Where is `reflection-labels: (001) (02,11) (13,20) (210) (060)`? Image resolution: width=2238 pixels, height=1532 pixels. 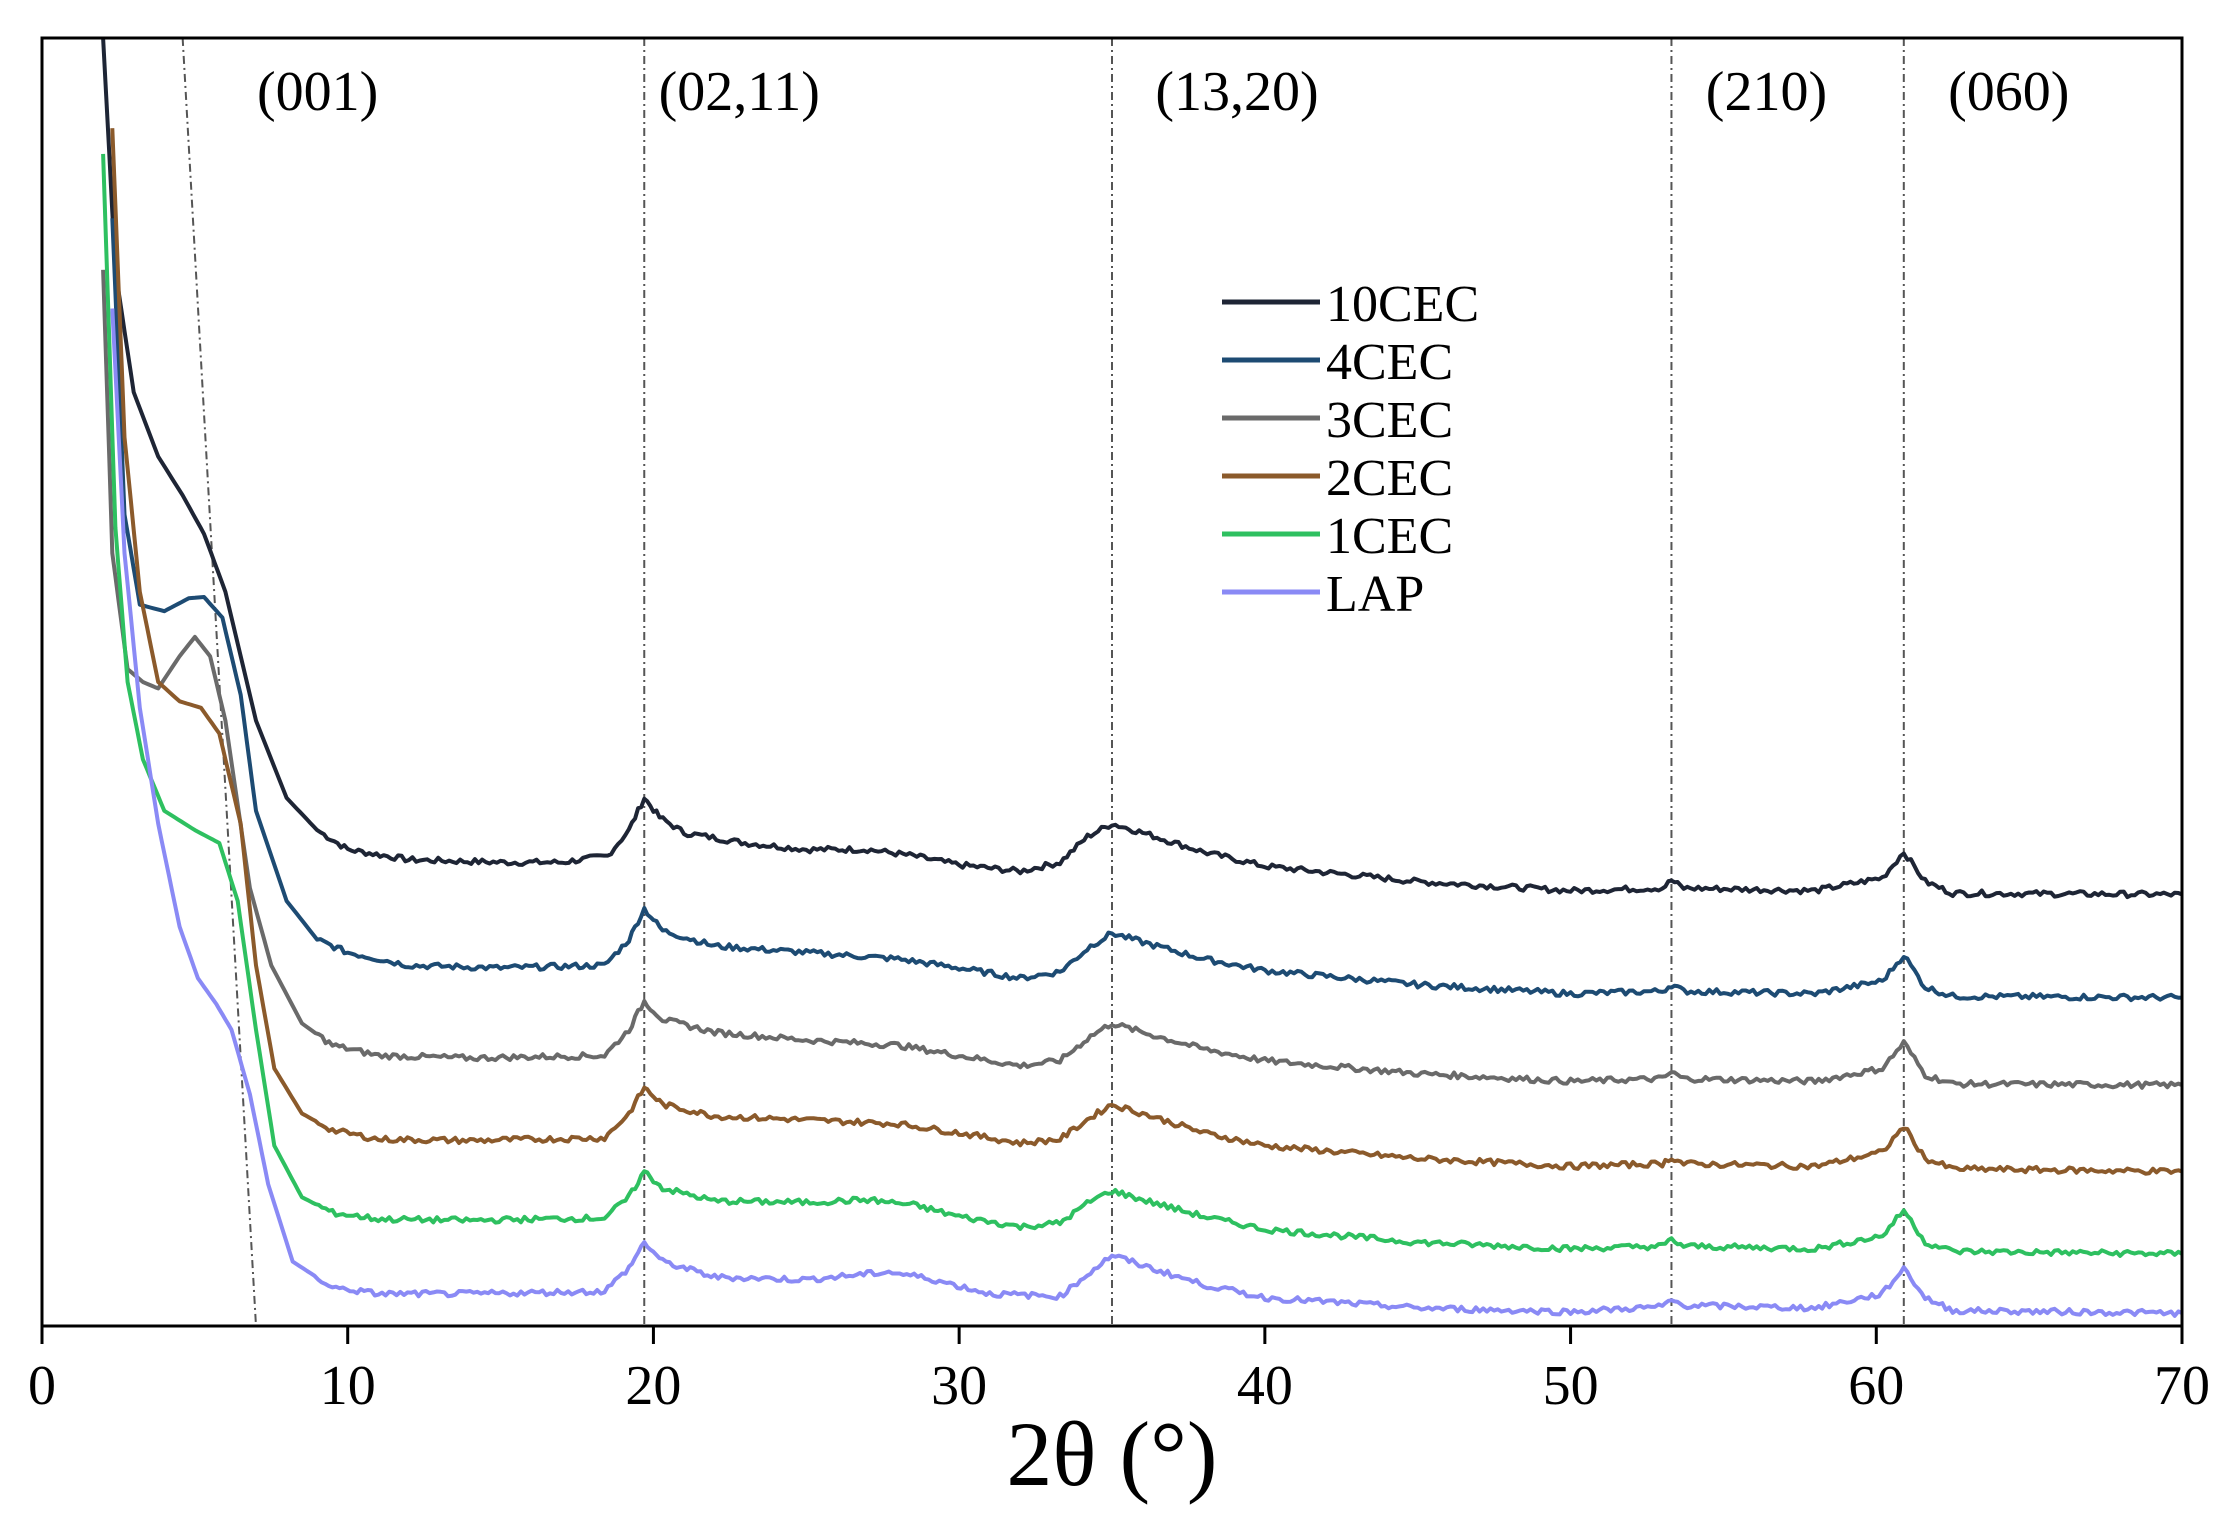
reflection-labels: (001) (02,11) (13,20) (210) (060) is located at coordinates (1163, 92).